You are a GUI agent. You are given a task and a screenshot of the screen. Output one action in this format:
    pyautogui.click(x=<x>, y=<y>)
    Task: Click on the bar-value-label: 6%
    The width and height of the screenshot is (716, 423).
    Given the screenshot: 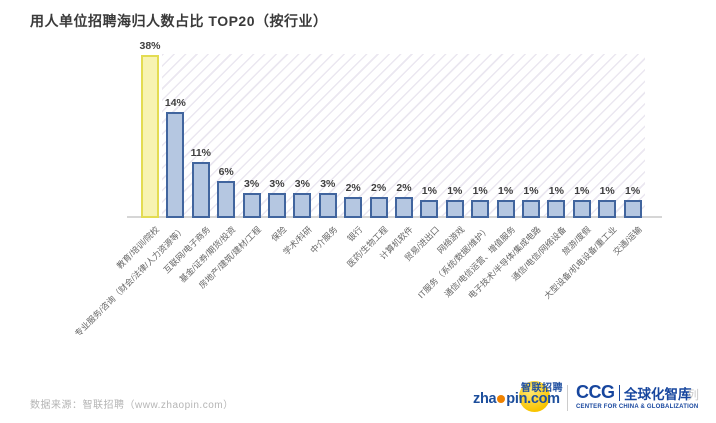 What is the action you would take?
    pyautogui.click(x=226, y=172)
    